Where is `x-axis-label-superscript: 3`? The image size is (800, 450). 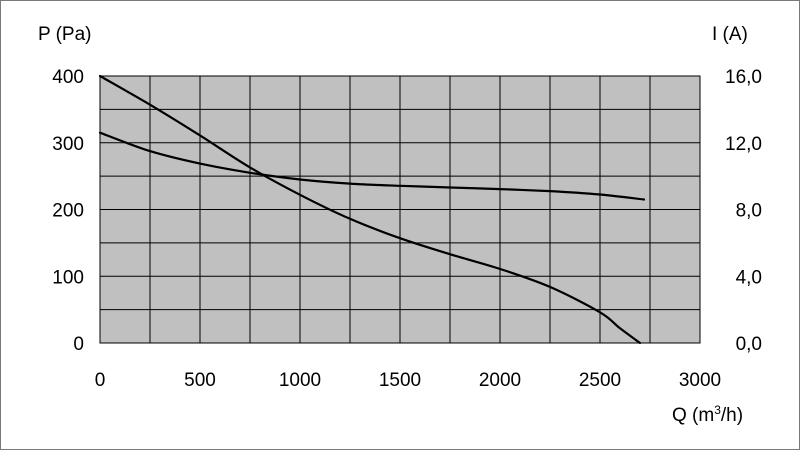
x-axis-label-superscript: 3 is located at coordinates (717, 410).